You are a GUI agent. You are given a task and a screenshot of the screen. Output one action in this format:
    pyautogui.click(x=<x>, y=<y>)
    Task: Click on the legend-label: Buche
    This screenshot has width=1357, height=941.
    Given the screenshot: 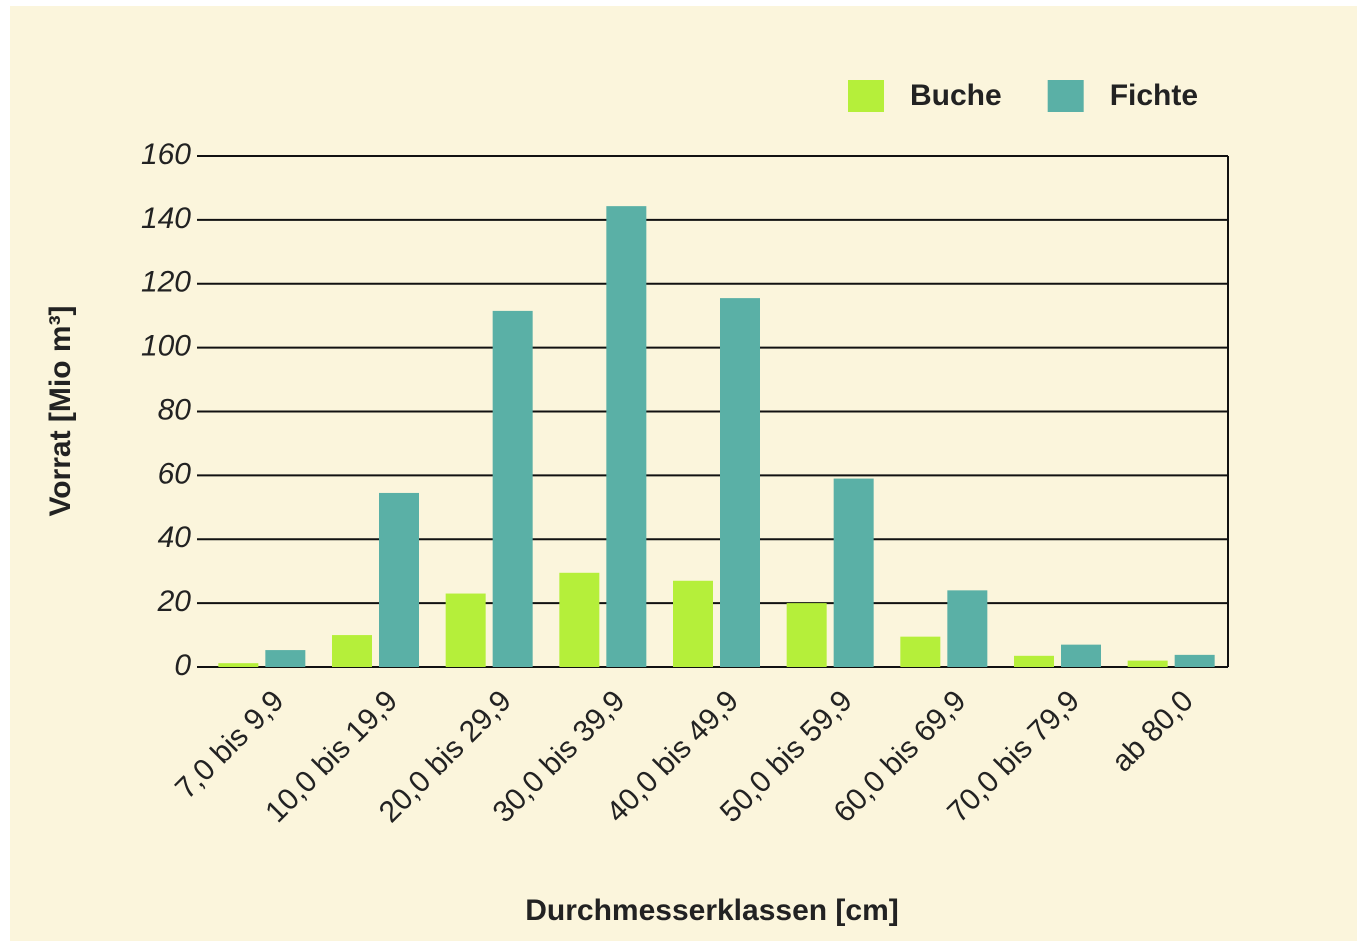 What is the action you would take?
    pyautogui.click(x=956, y=95)
    